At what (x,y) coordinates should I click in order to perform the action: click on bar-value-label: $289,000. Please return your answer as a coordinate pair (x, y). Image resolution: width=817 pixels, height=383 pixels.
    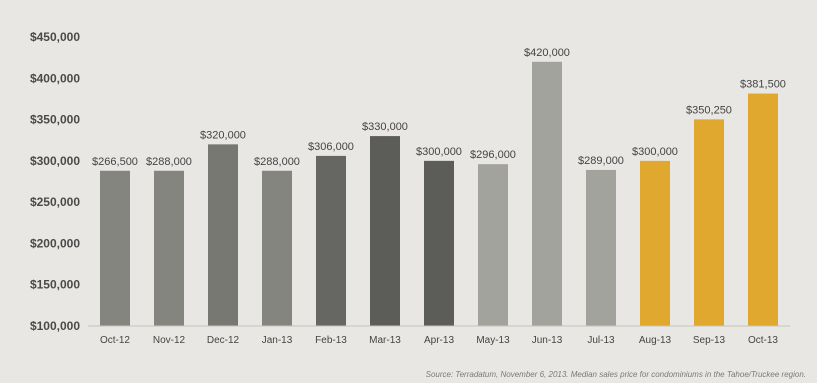
    Looking at the image, I should click on (601, 161).